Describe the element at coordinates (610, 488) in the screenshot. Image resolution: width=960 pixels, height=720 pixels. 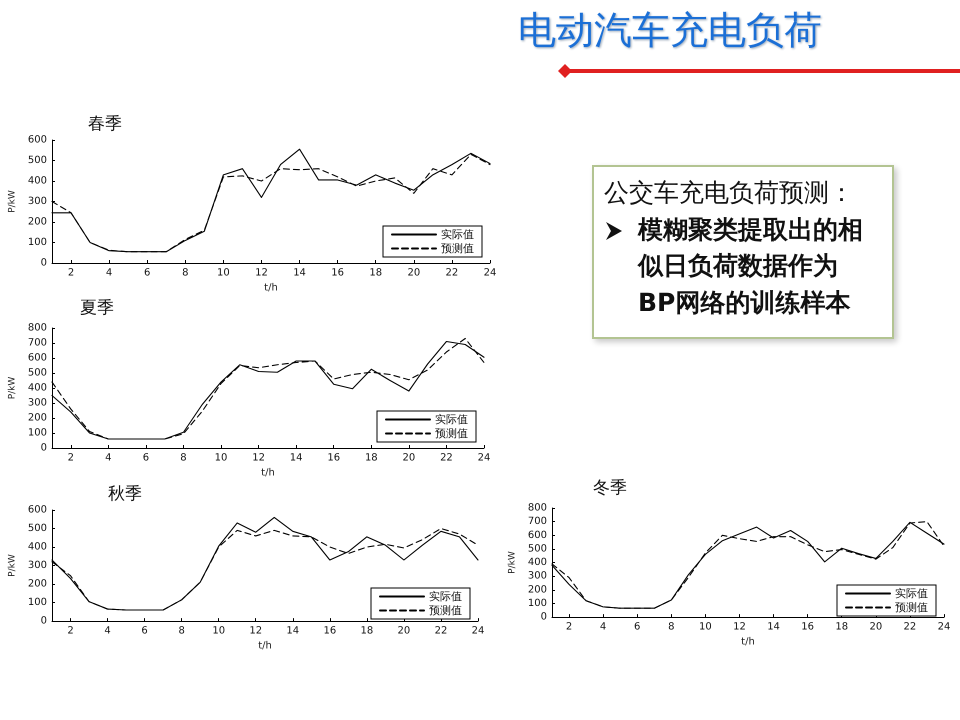
I see `chart-title: 冬季` at that location.